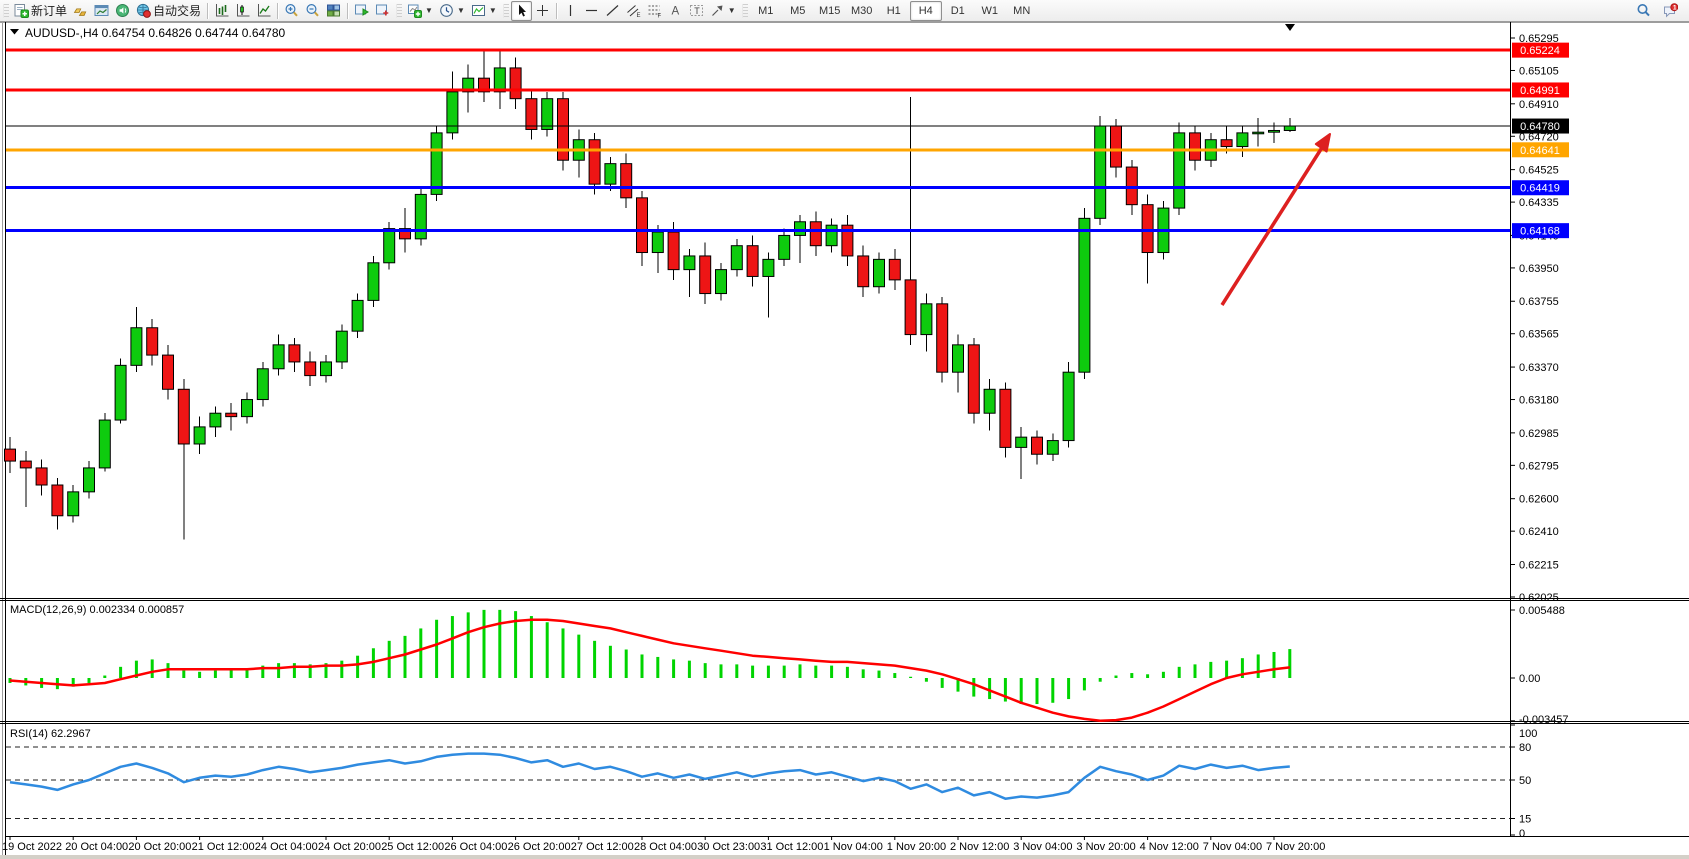 The image size is (1689, 859). I want to click on price-tick-label: 0.62985, so click(1539, 434).